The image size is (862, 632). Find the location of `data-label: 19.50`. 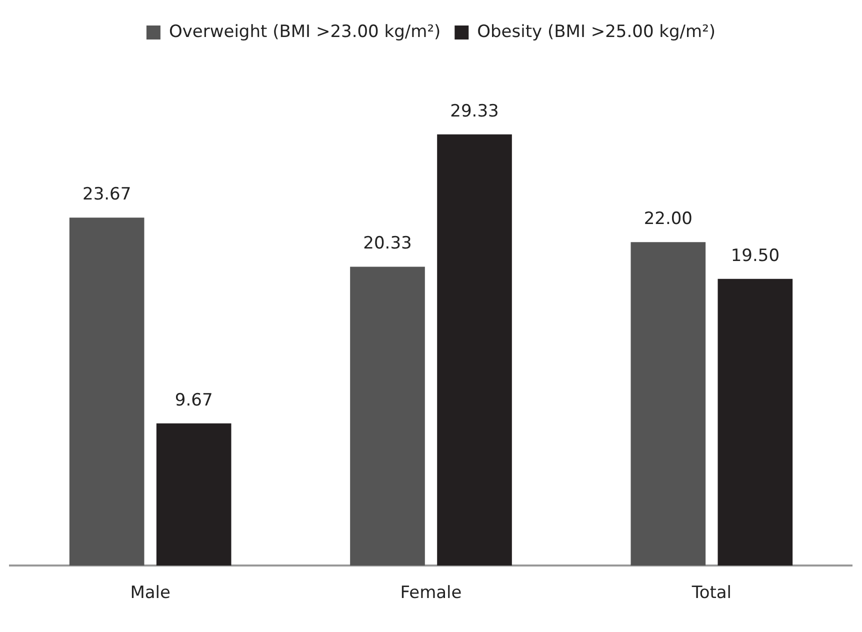

data-label: 19.50 is located at coordinates (755, 256).